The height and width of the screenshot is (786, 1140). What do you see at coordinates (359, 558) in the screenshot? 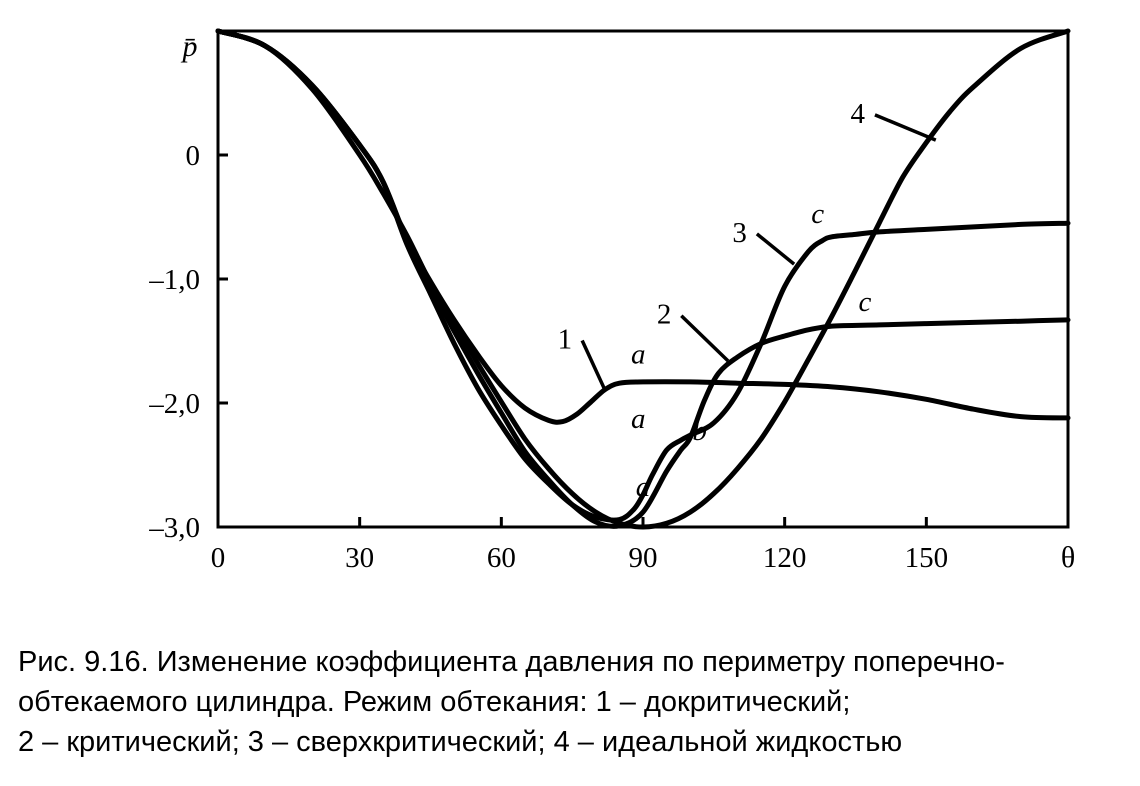
I see `x-tick-label: 30` at bounding box center [359, 558].